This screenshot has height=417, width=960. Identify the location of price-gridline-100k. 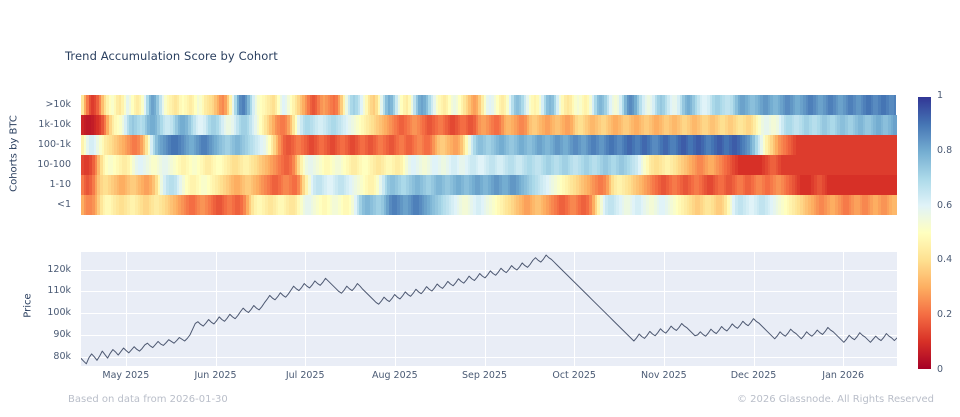
(489, 314).